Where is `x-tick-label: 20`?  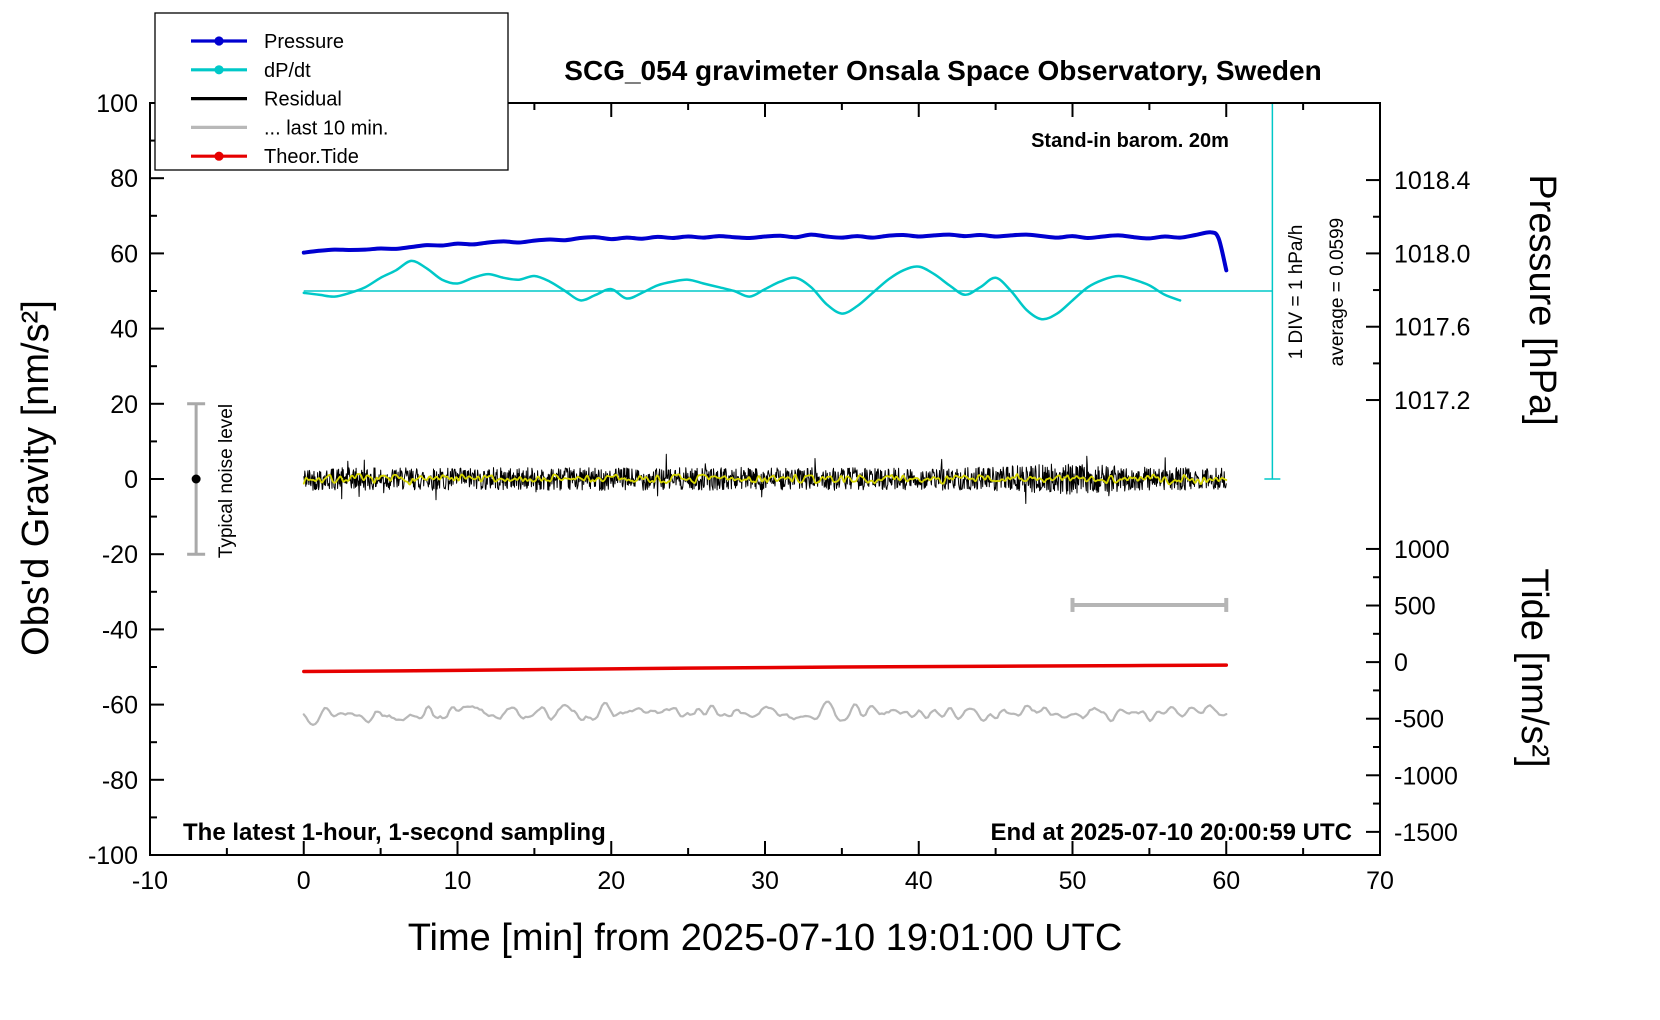
x-tick-label: 20 is located at coordinates (611, 881).